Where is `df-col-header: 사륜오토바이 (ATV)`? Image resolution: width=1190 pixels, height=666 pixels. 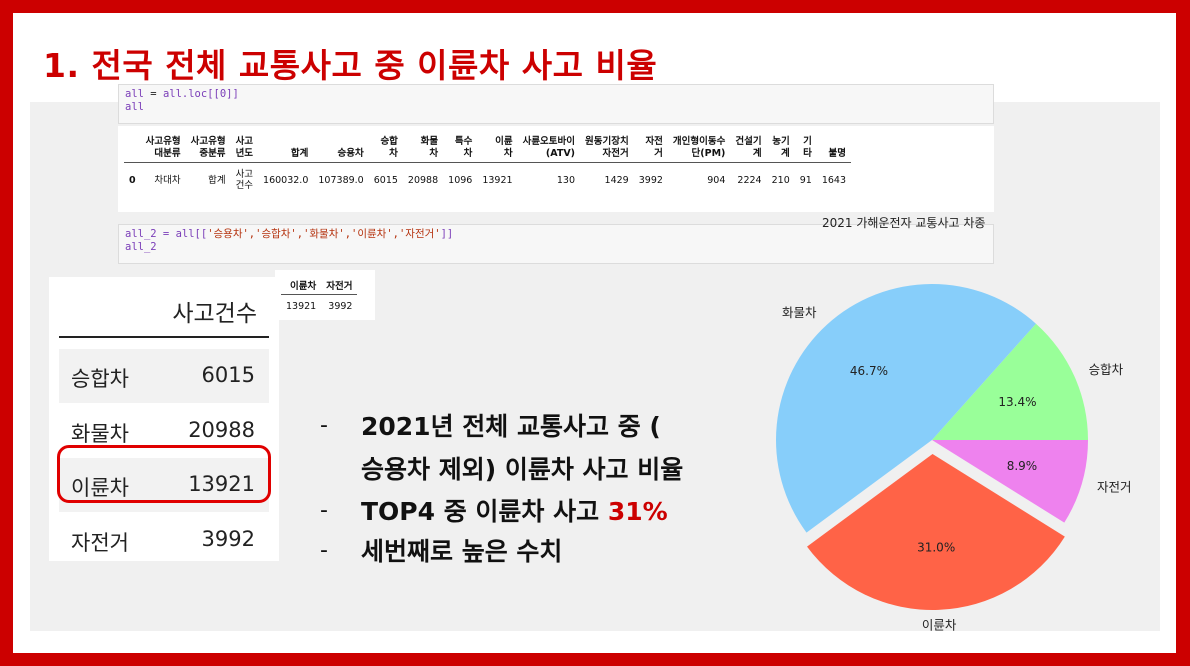
df-col-header: 사륜오토바이 (ATV) is located at coordinates (549, 148).